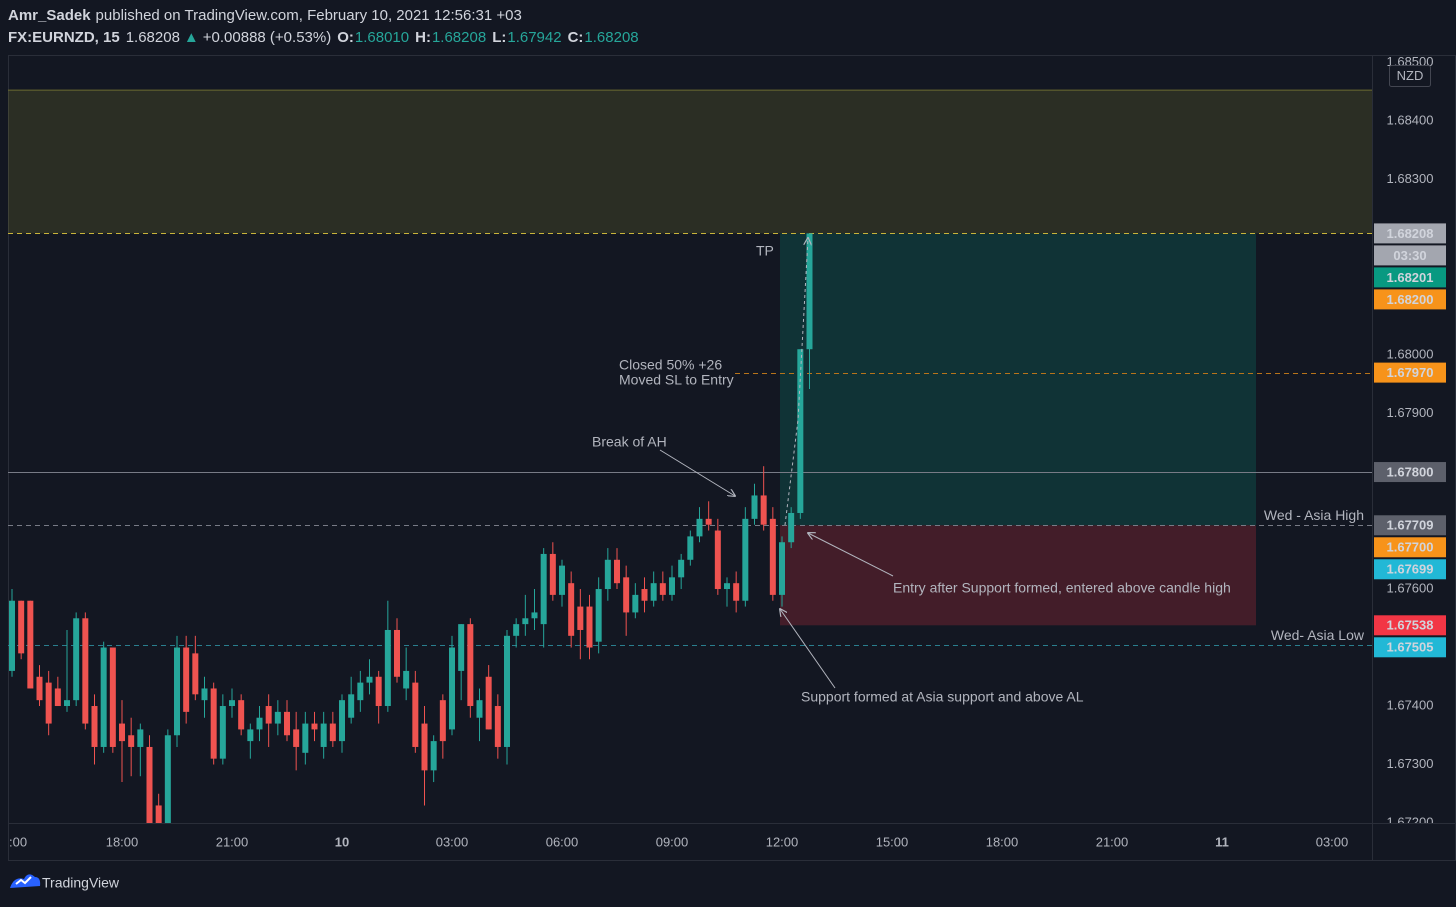 The height and width of the screenshot is (907, 1456). What do you see at coordinates (1222, 841) in the screenshot?
I see `x-tick-label: 11` at bounding box center [1222, 841].